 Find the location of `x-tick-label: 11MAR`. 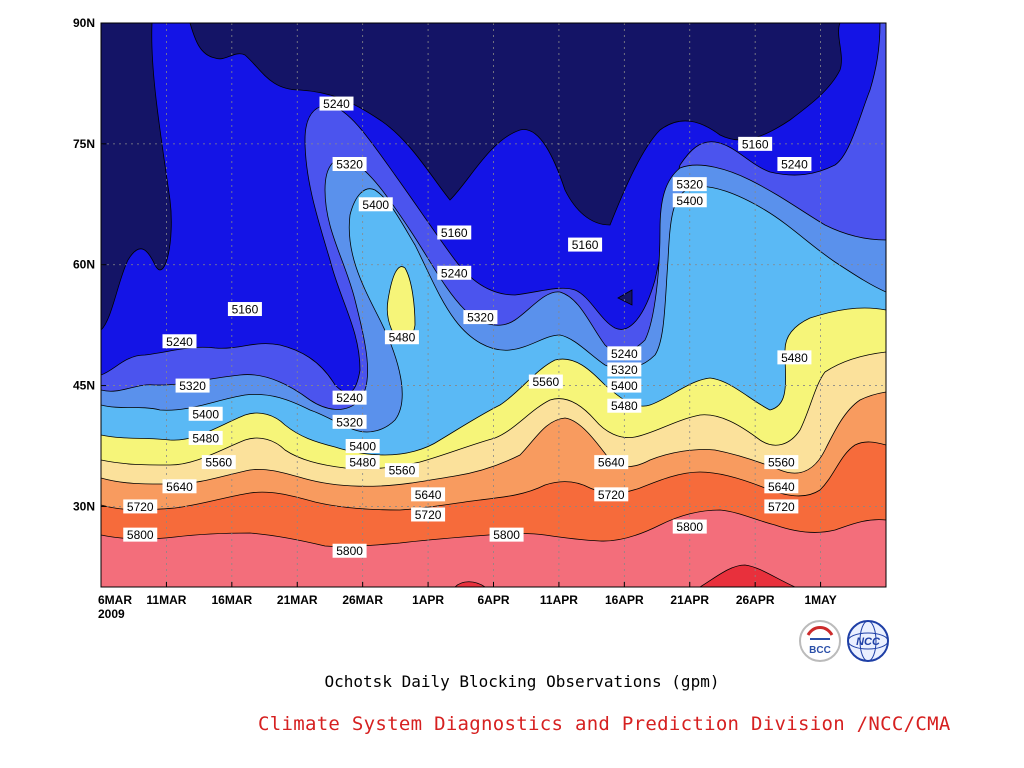

x-tick-label: 11MAR is located at coordinates (166, 600).